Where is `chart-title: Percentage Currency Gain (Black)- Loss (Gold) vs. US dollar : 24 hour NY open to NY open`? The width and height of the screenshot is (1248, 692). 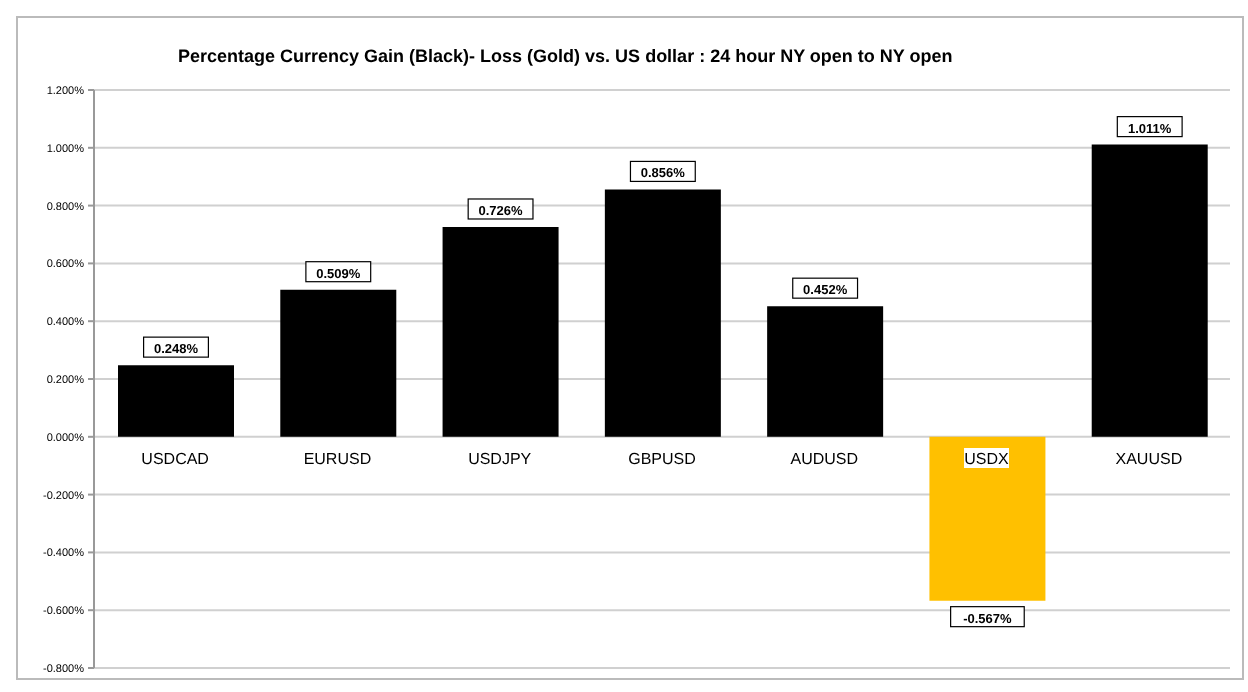 chart-title: Percentage Currency Gain (Black)- Loss (Gold) vs. US dollar : 24 hour NY open to NY open is located at coordinates (565, 56).